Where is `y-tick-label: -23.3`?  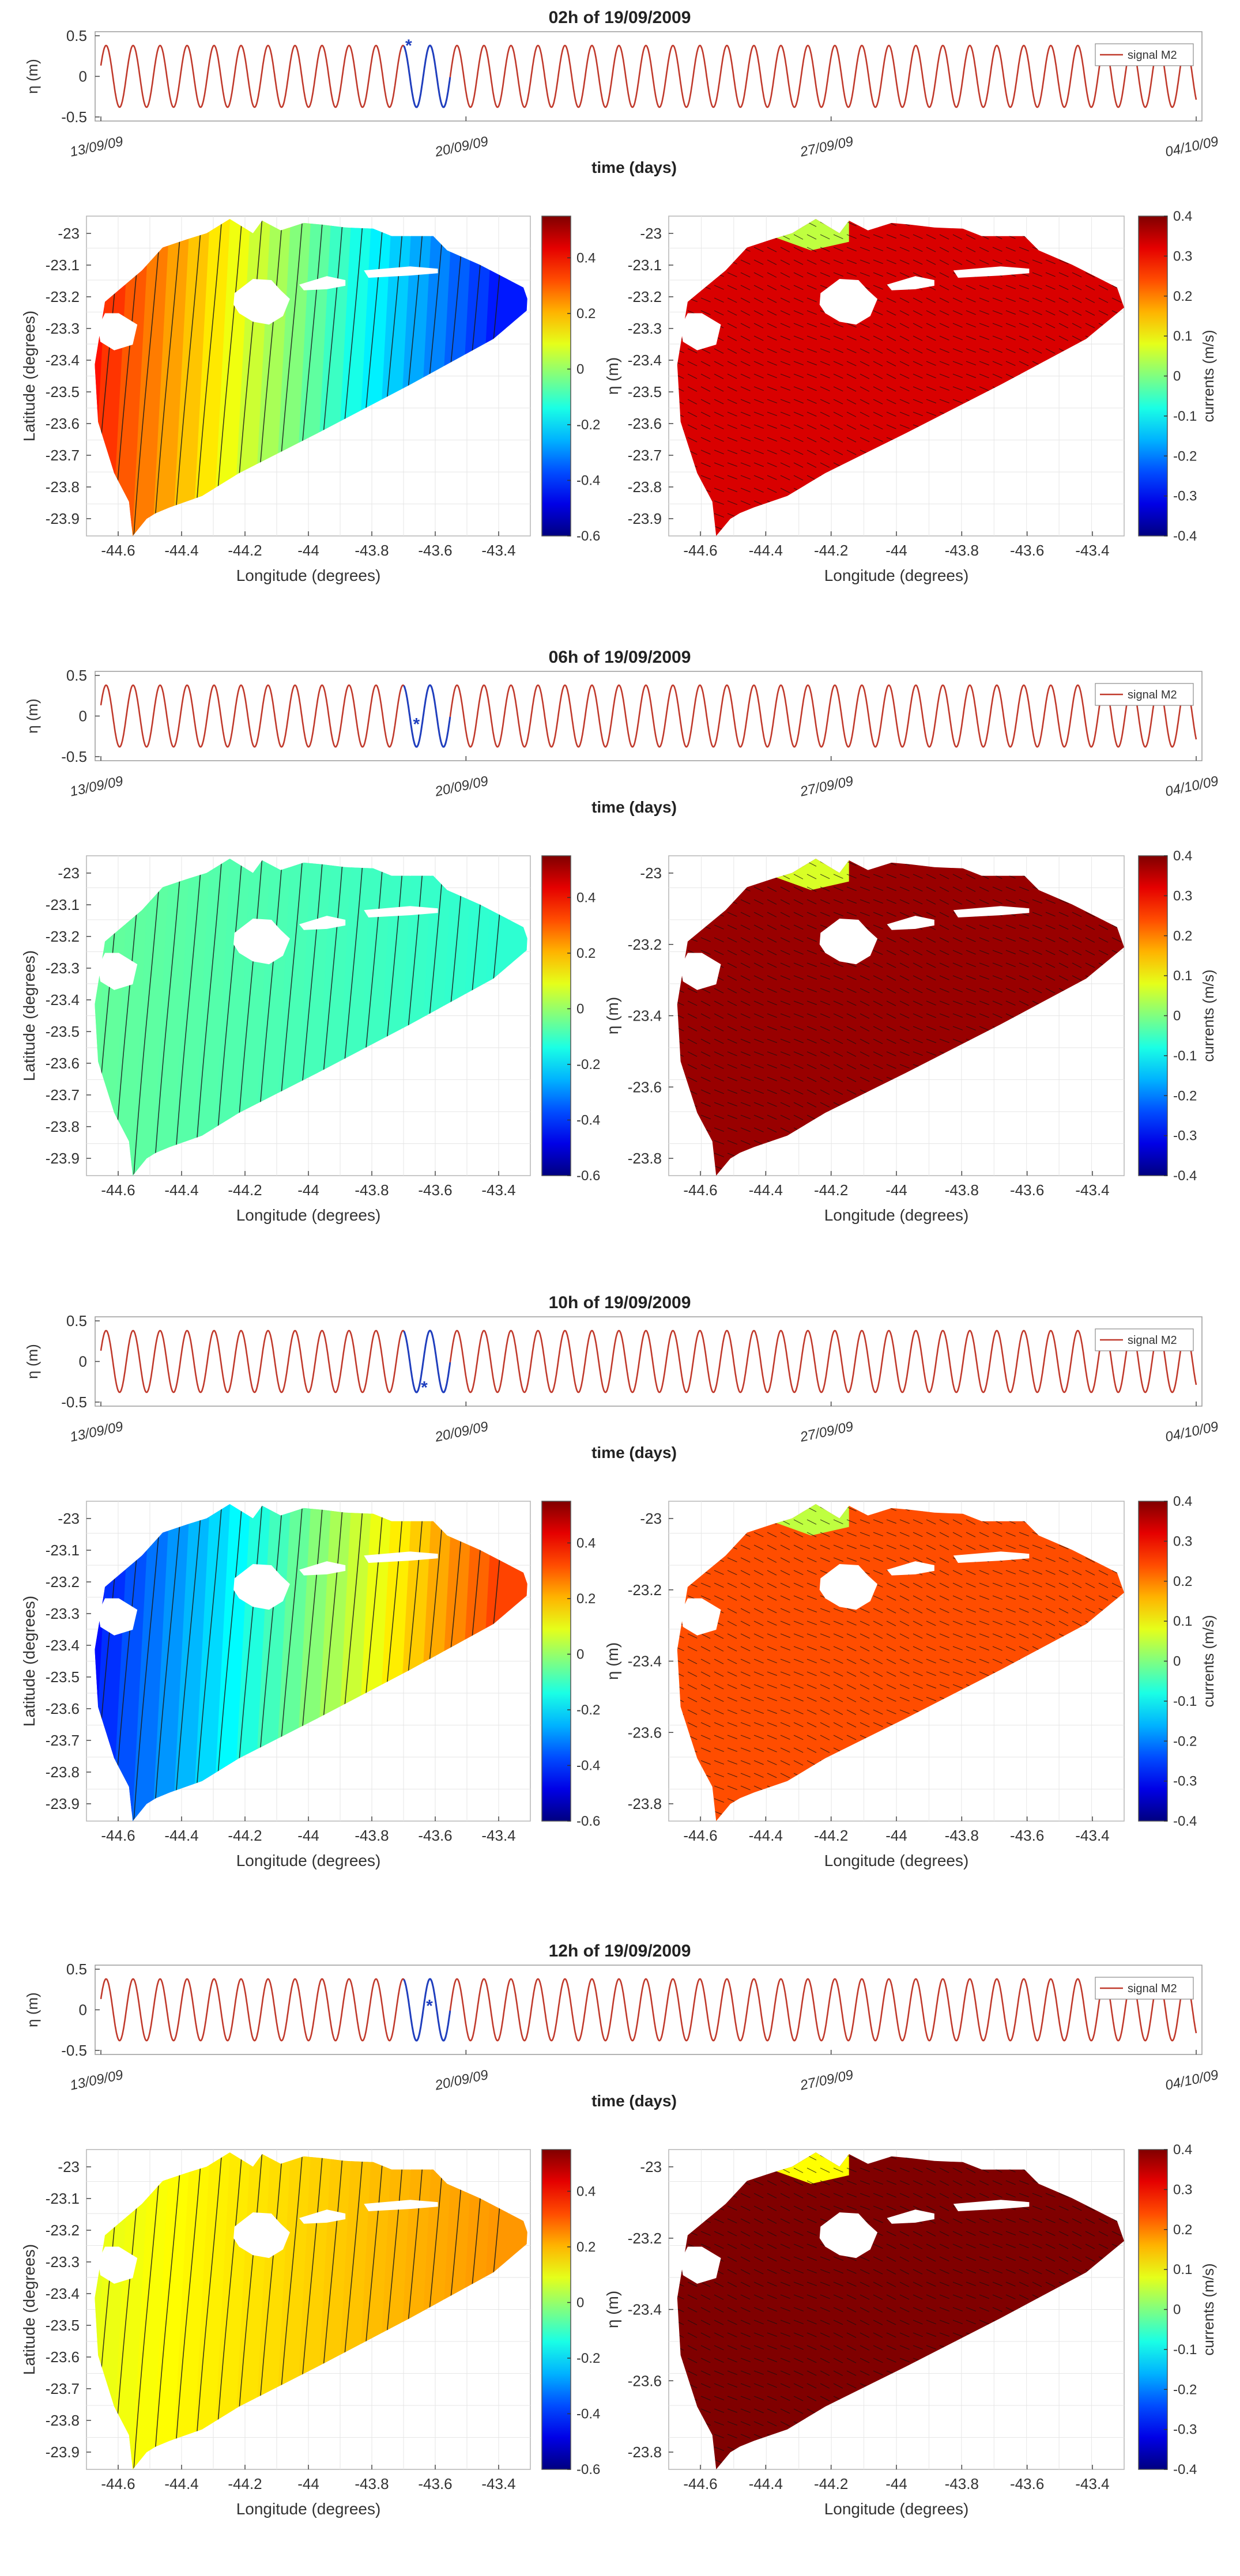 y-tick-label: -23.3 is located at coordinates (63, 1613).